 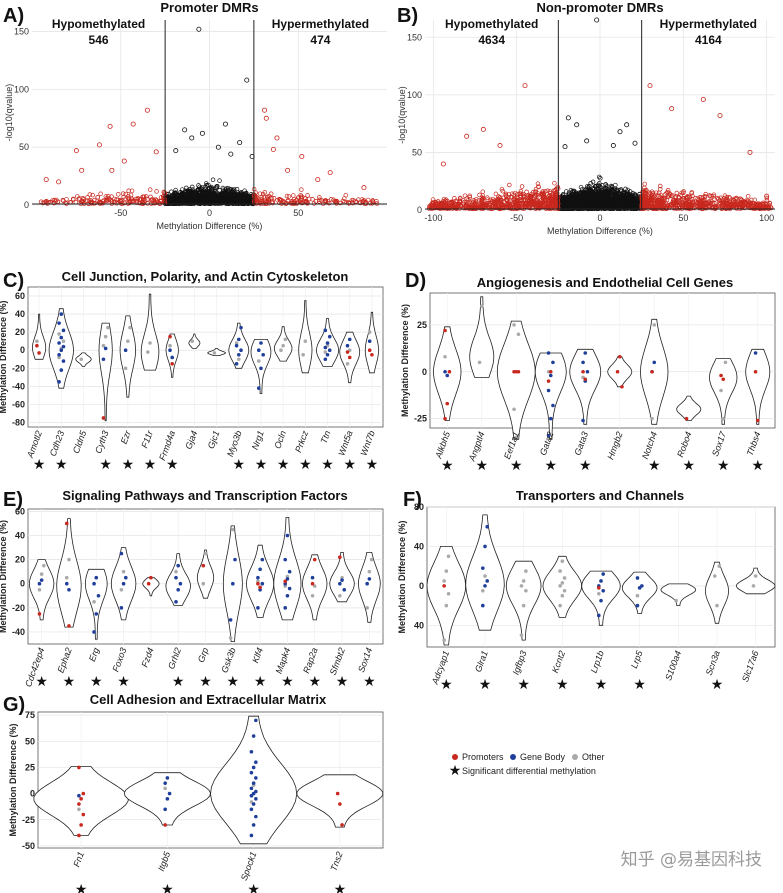 What do you see at coordinates (337, 661) in the screenshot?
I see `gene-label: Sfmbt2` at bounding box center [337, 661].